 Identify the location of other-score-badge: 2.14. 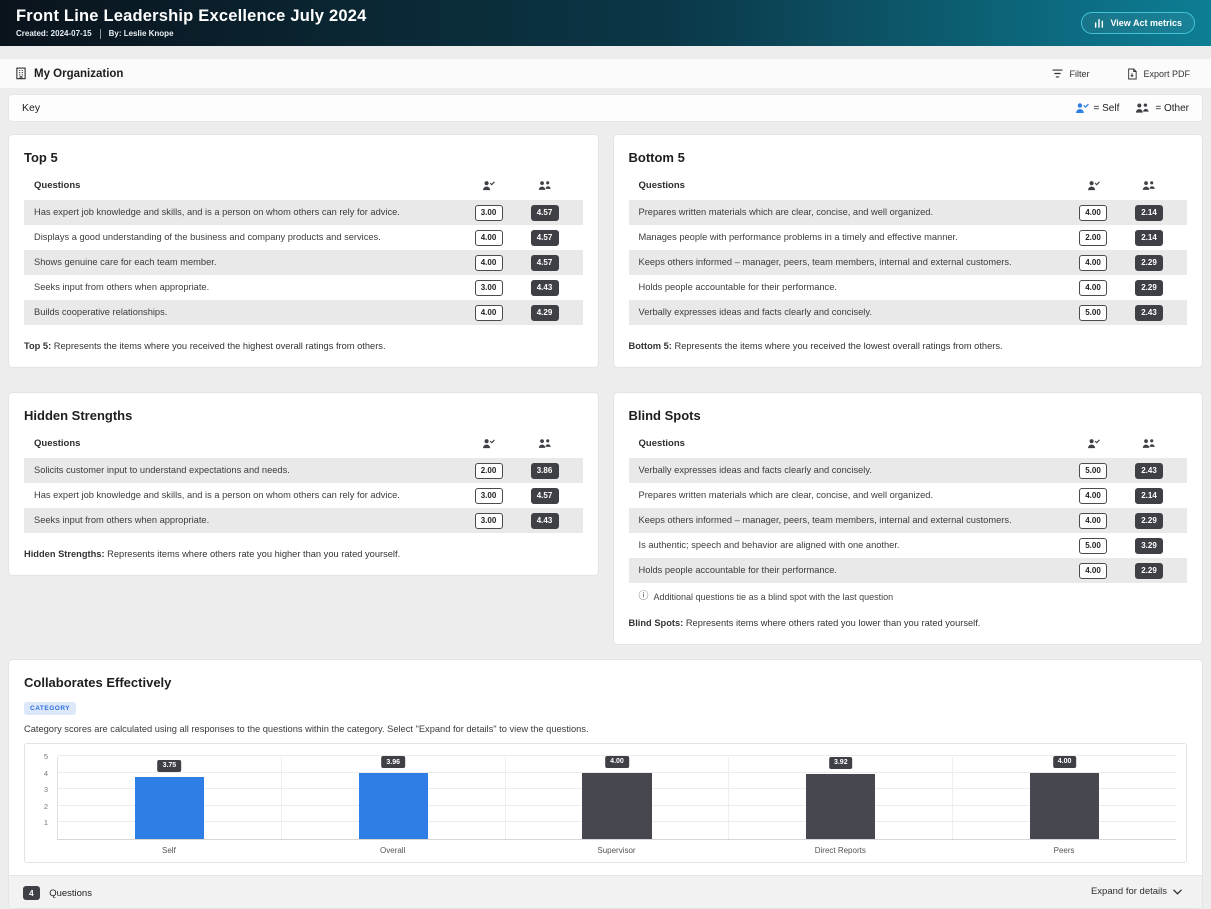
(1149, 212).